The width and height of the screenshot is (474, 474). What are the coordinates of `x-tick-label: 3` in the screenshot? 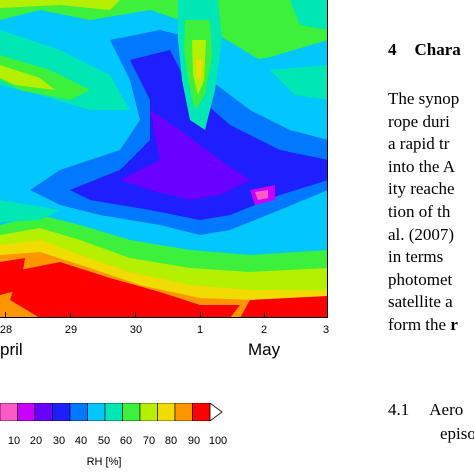 It's located at (326, 330).